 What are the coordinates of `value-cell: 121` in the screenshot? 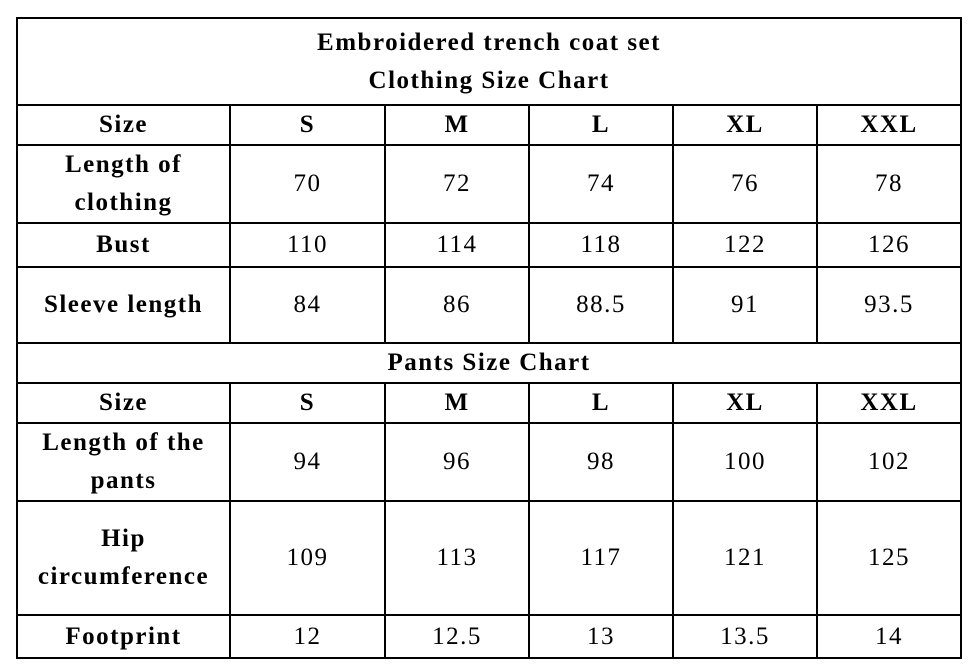 It's located at (745, 558).